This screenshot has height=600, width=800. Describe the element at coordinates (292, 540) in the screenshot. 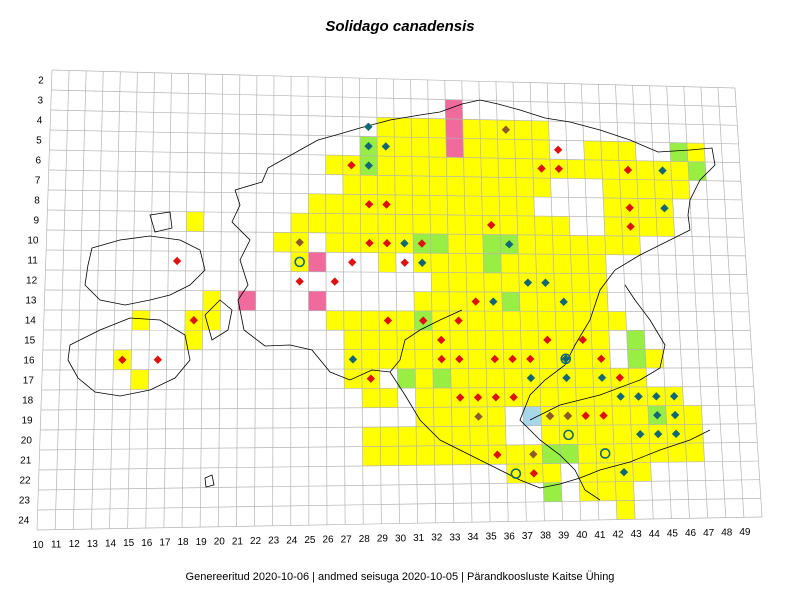

I see `column-label: 24` at that location.